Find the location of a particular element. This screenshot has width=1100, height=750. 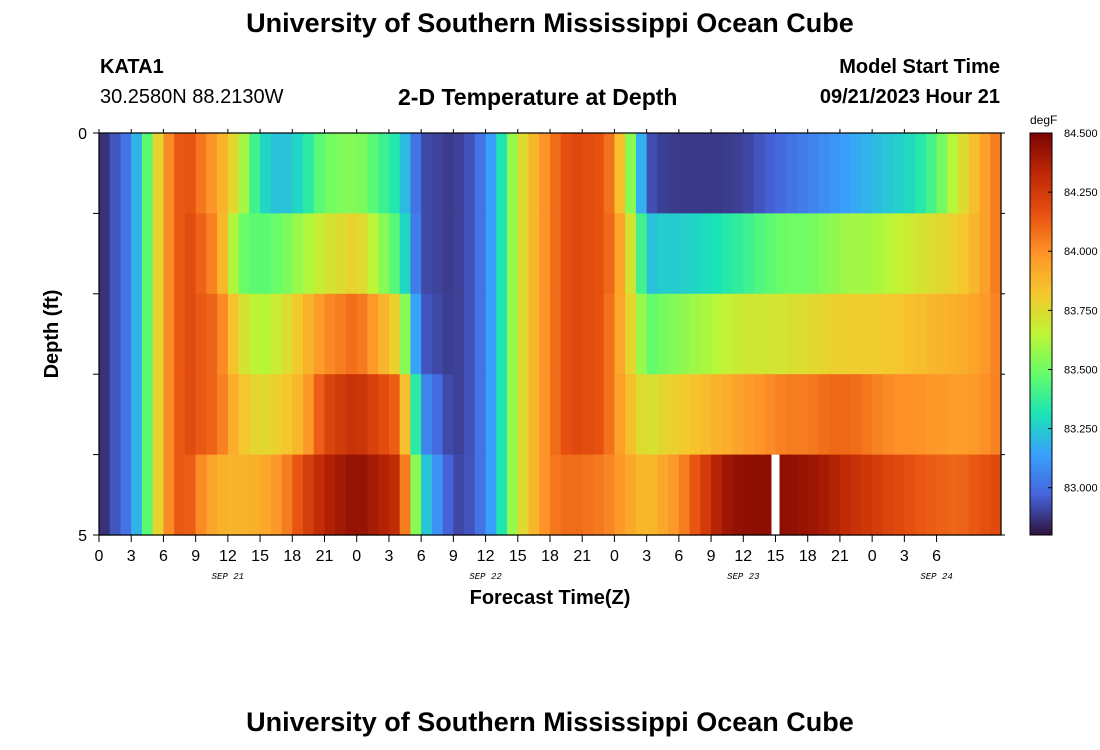

x-tick-label: 12 is located at coordinates (228, 556).